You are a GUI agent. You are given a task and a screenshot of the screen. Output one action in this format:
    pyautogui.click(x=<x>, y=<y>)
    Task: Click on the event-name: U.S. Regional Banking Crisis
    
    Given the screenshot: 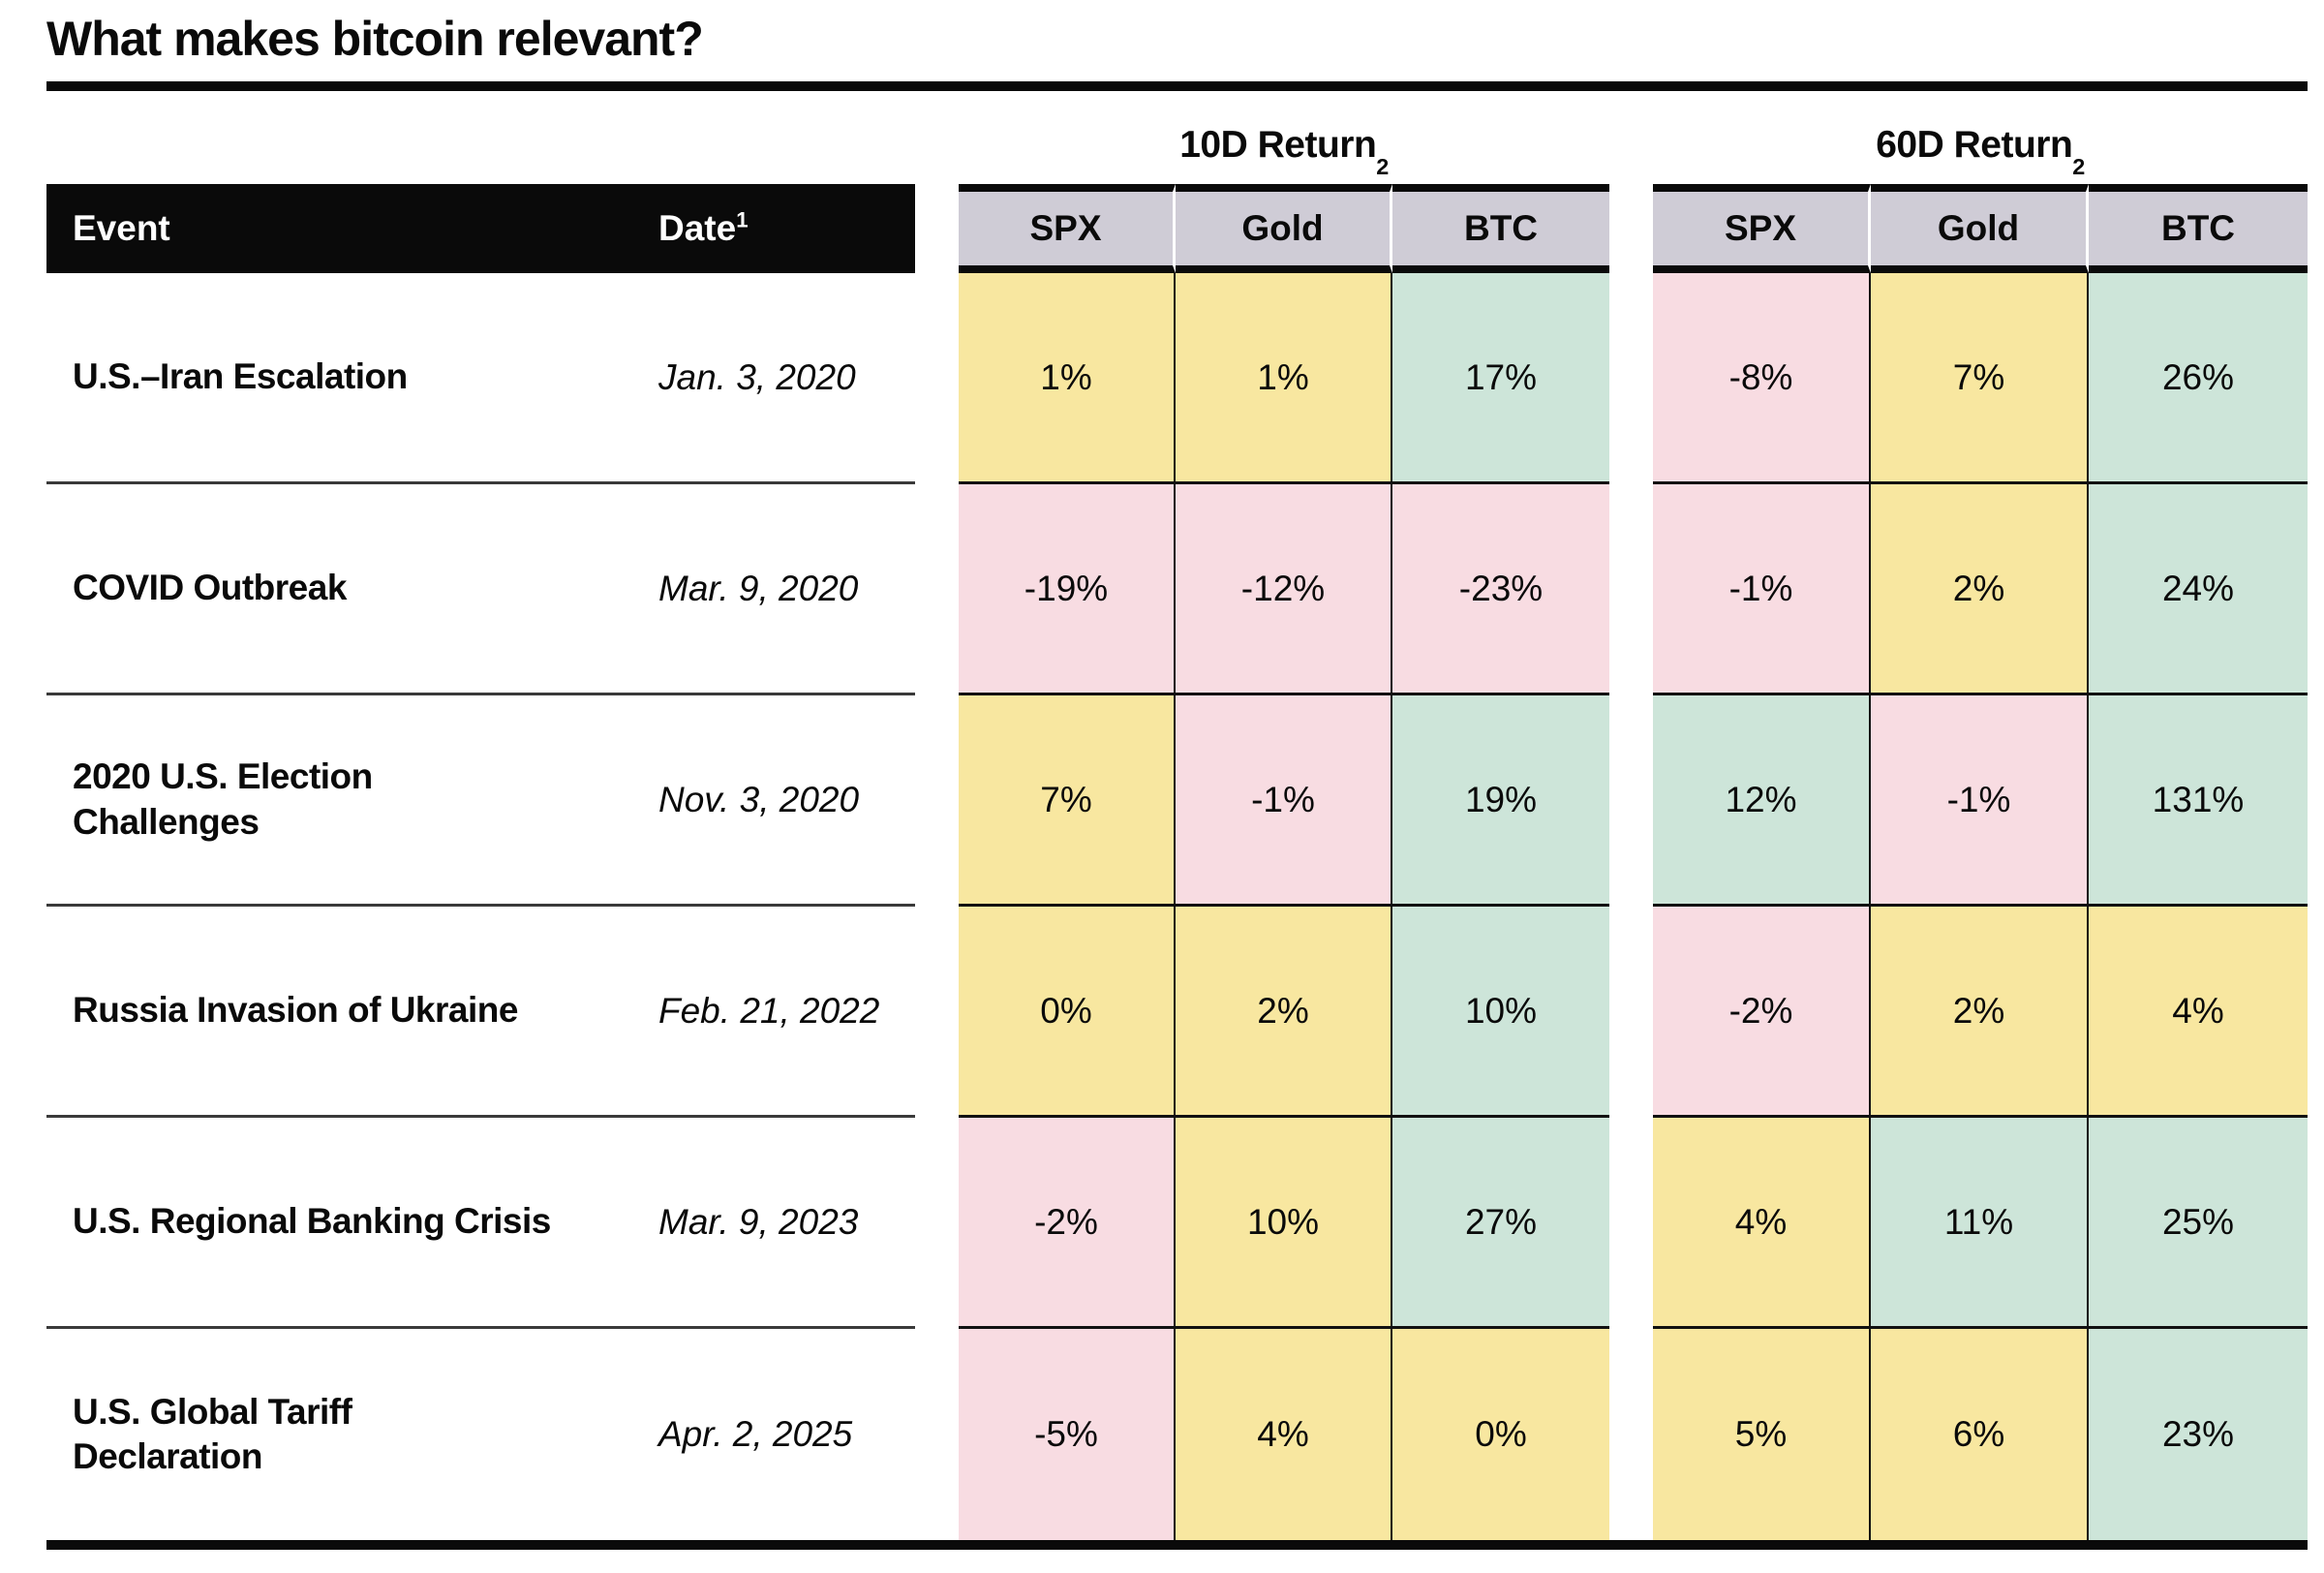 What is the action you would take?
    pyautogui.click(x=312, y=1222)
    